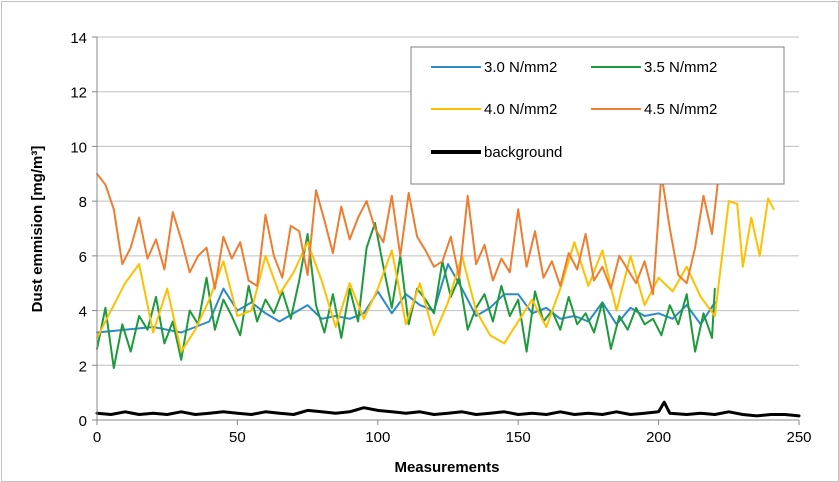 The image size is (839, 482). I want to click on x-tick-label: 0, so click(97, 437).